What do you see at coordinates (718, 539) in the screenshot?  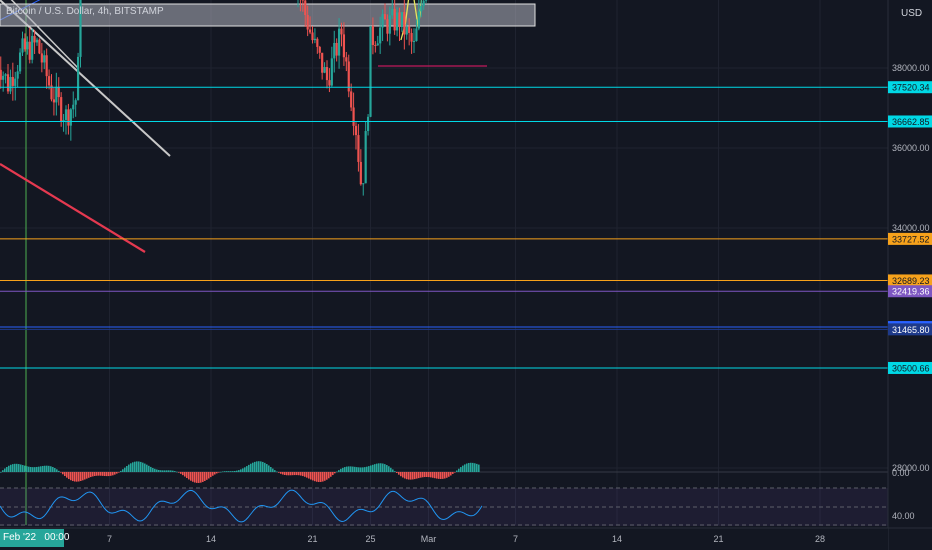 I see `time-tick-label: 21` at bounding box center [718, 539].